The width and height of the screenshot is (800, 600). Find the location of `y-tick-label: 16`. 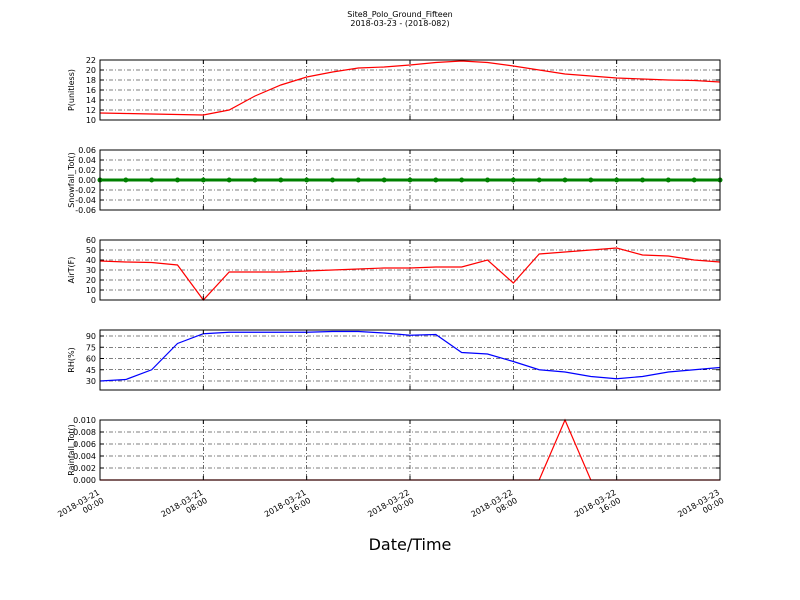

y-tick-label: 16 is located at coordinates (91, 90).